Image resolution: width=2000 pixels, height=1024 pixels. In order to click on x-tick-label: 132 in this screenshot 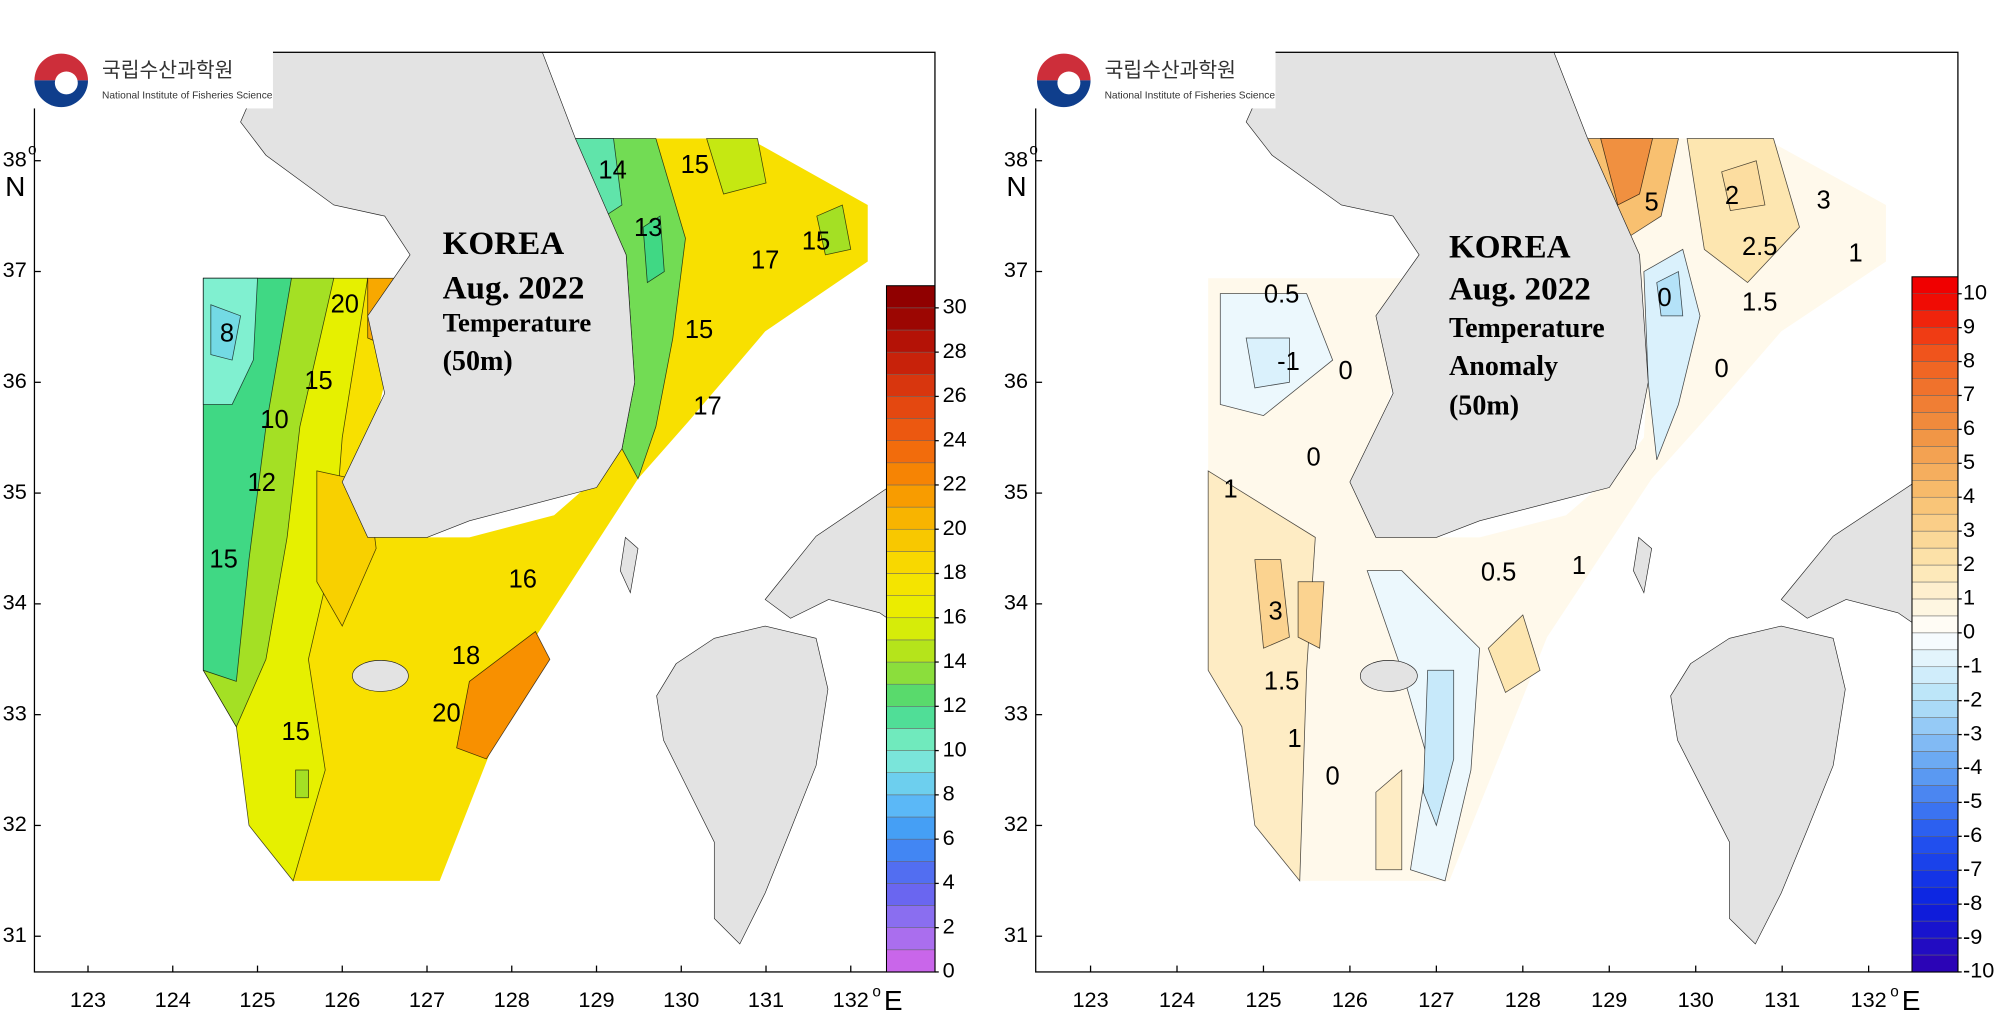, I will do `click(851, 999)`.